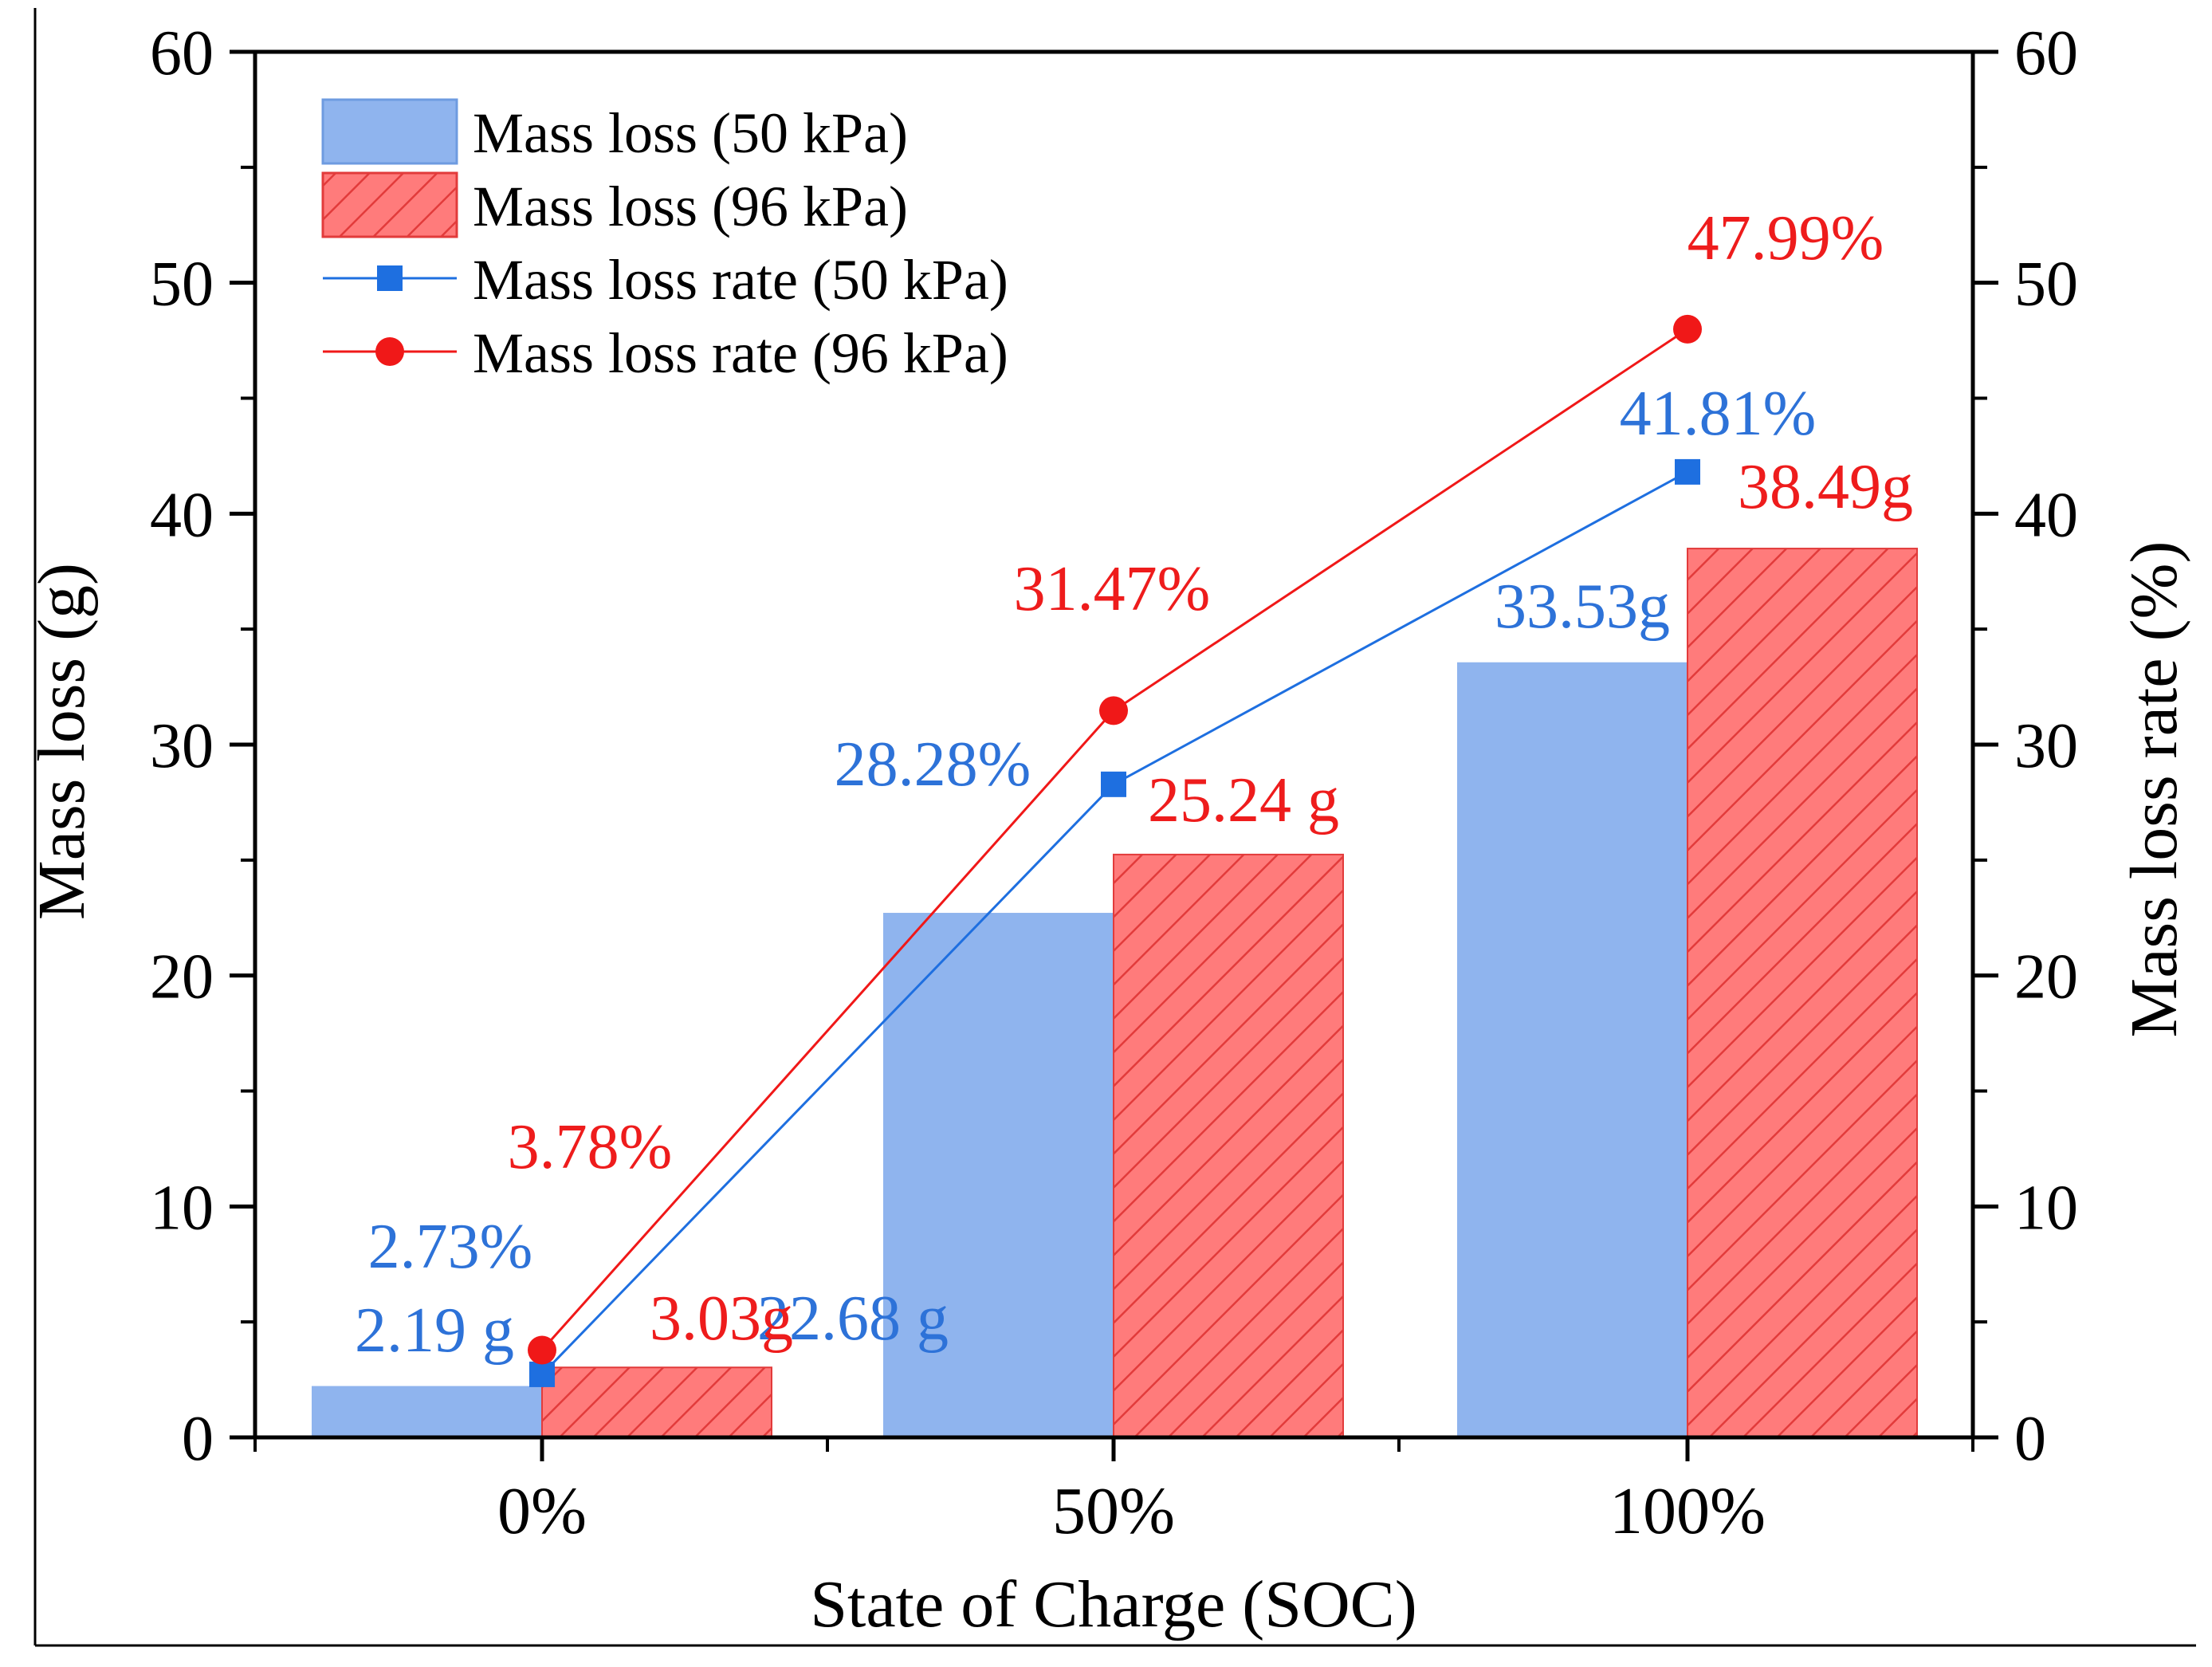 This screenshot has width=2212, height=1667. I want to click on y-tick-label: 30, so click(182, 746).